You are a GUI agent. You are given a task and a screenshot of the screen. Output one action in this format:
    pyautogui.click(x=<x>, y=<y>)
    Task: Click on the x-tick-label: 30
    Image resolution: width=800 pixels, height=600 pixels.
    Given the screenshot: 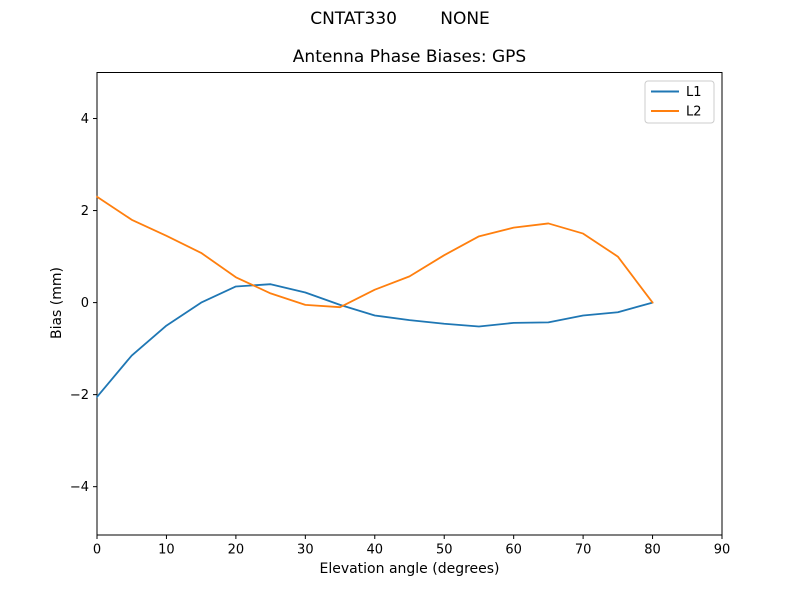 What is the action you would take?
    pyautogui.click(x=305, y=550)
    